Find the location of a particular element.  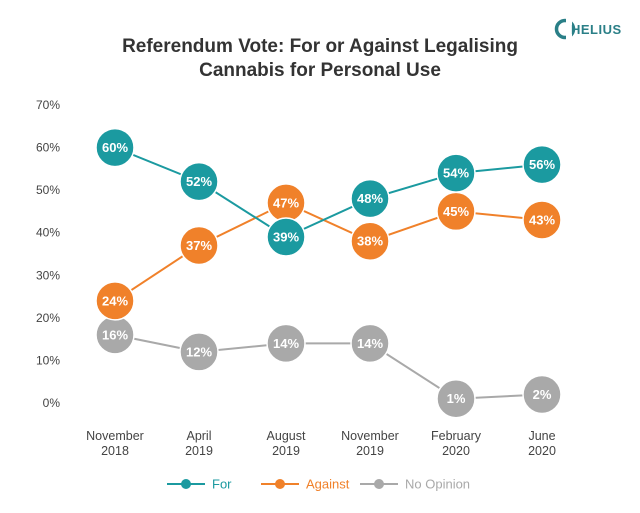

data-label: 48% is located at coordinates (370, 198).